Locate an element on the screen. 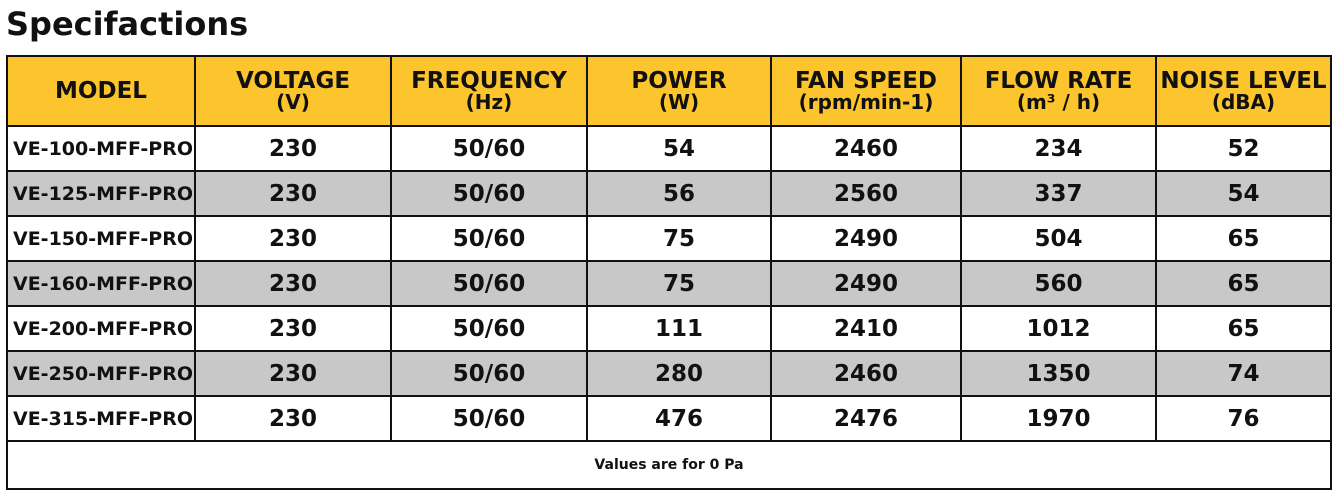  cell-power: 56 is located at coordinates (679, 193).